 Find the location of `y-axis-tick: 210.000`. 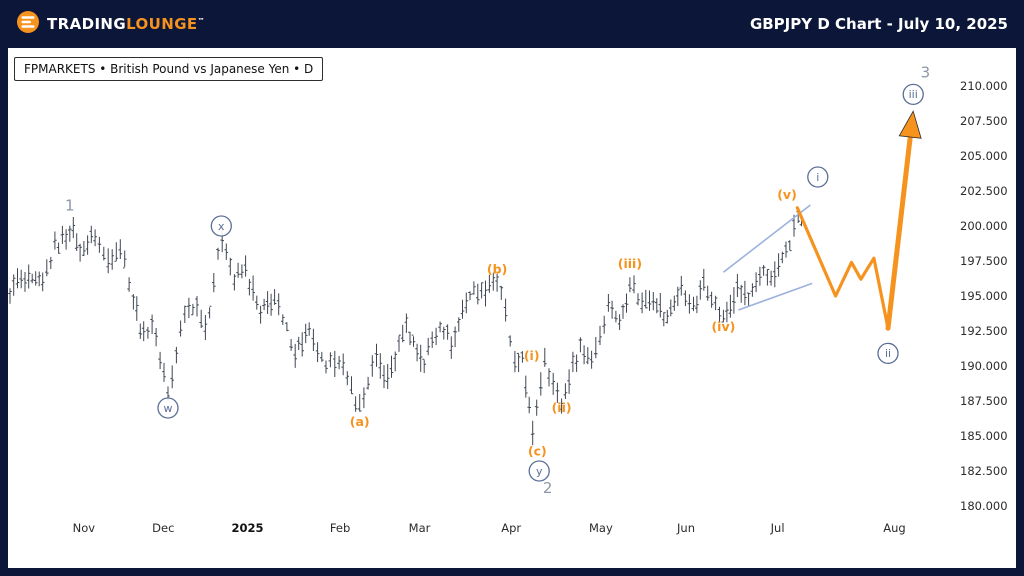

y-axis-tick: 210.000 is located at coordinates (984, 86).